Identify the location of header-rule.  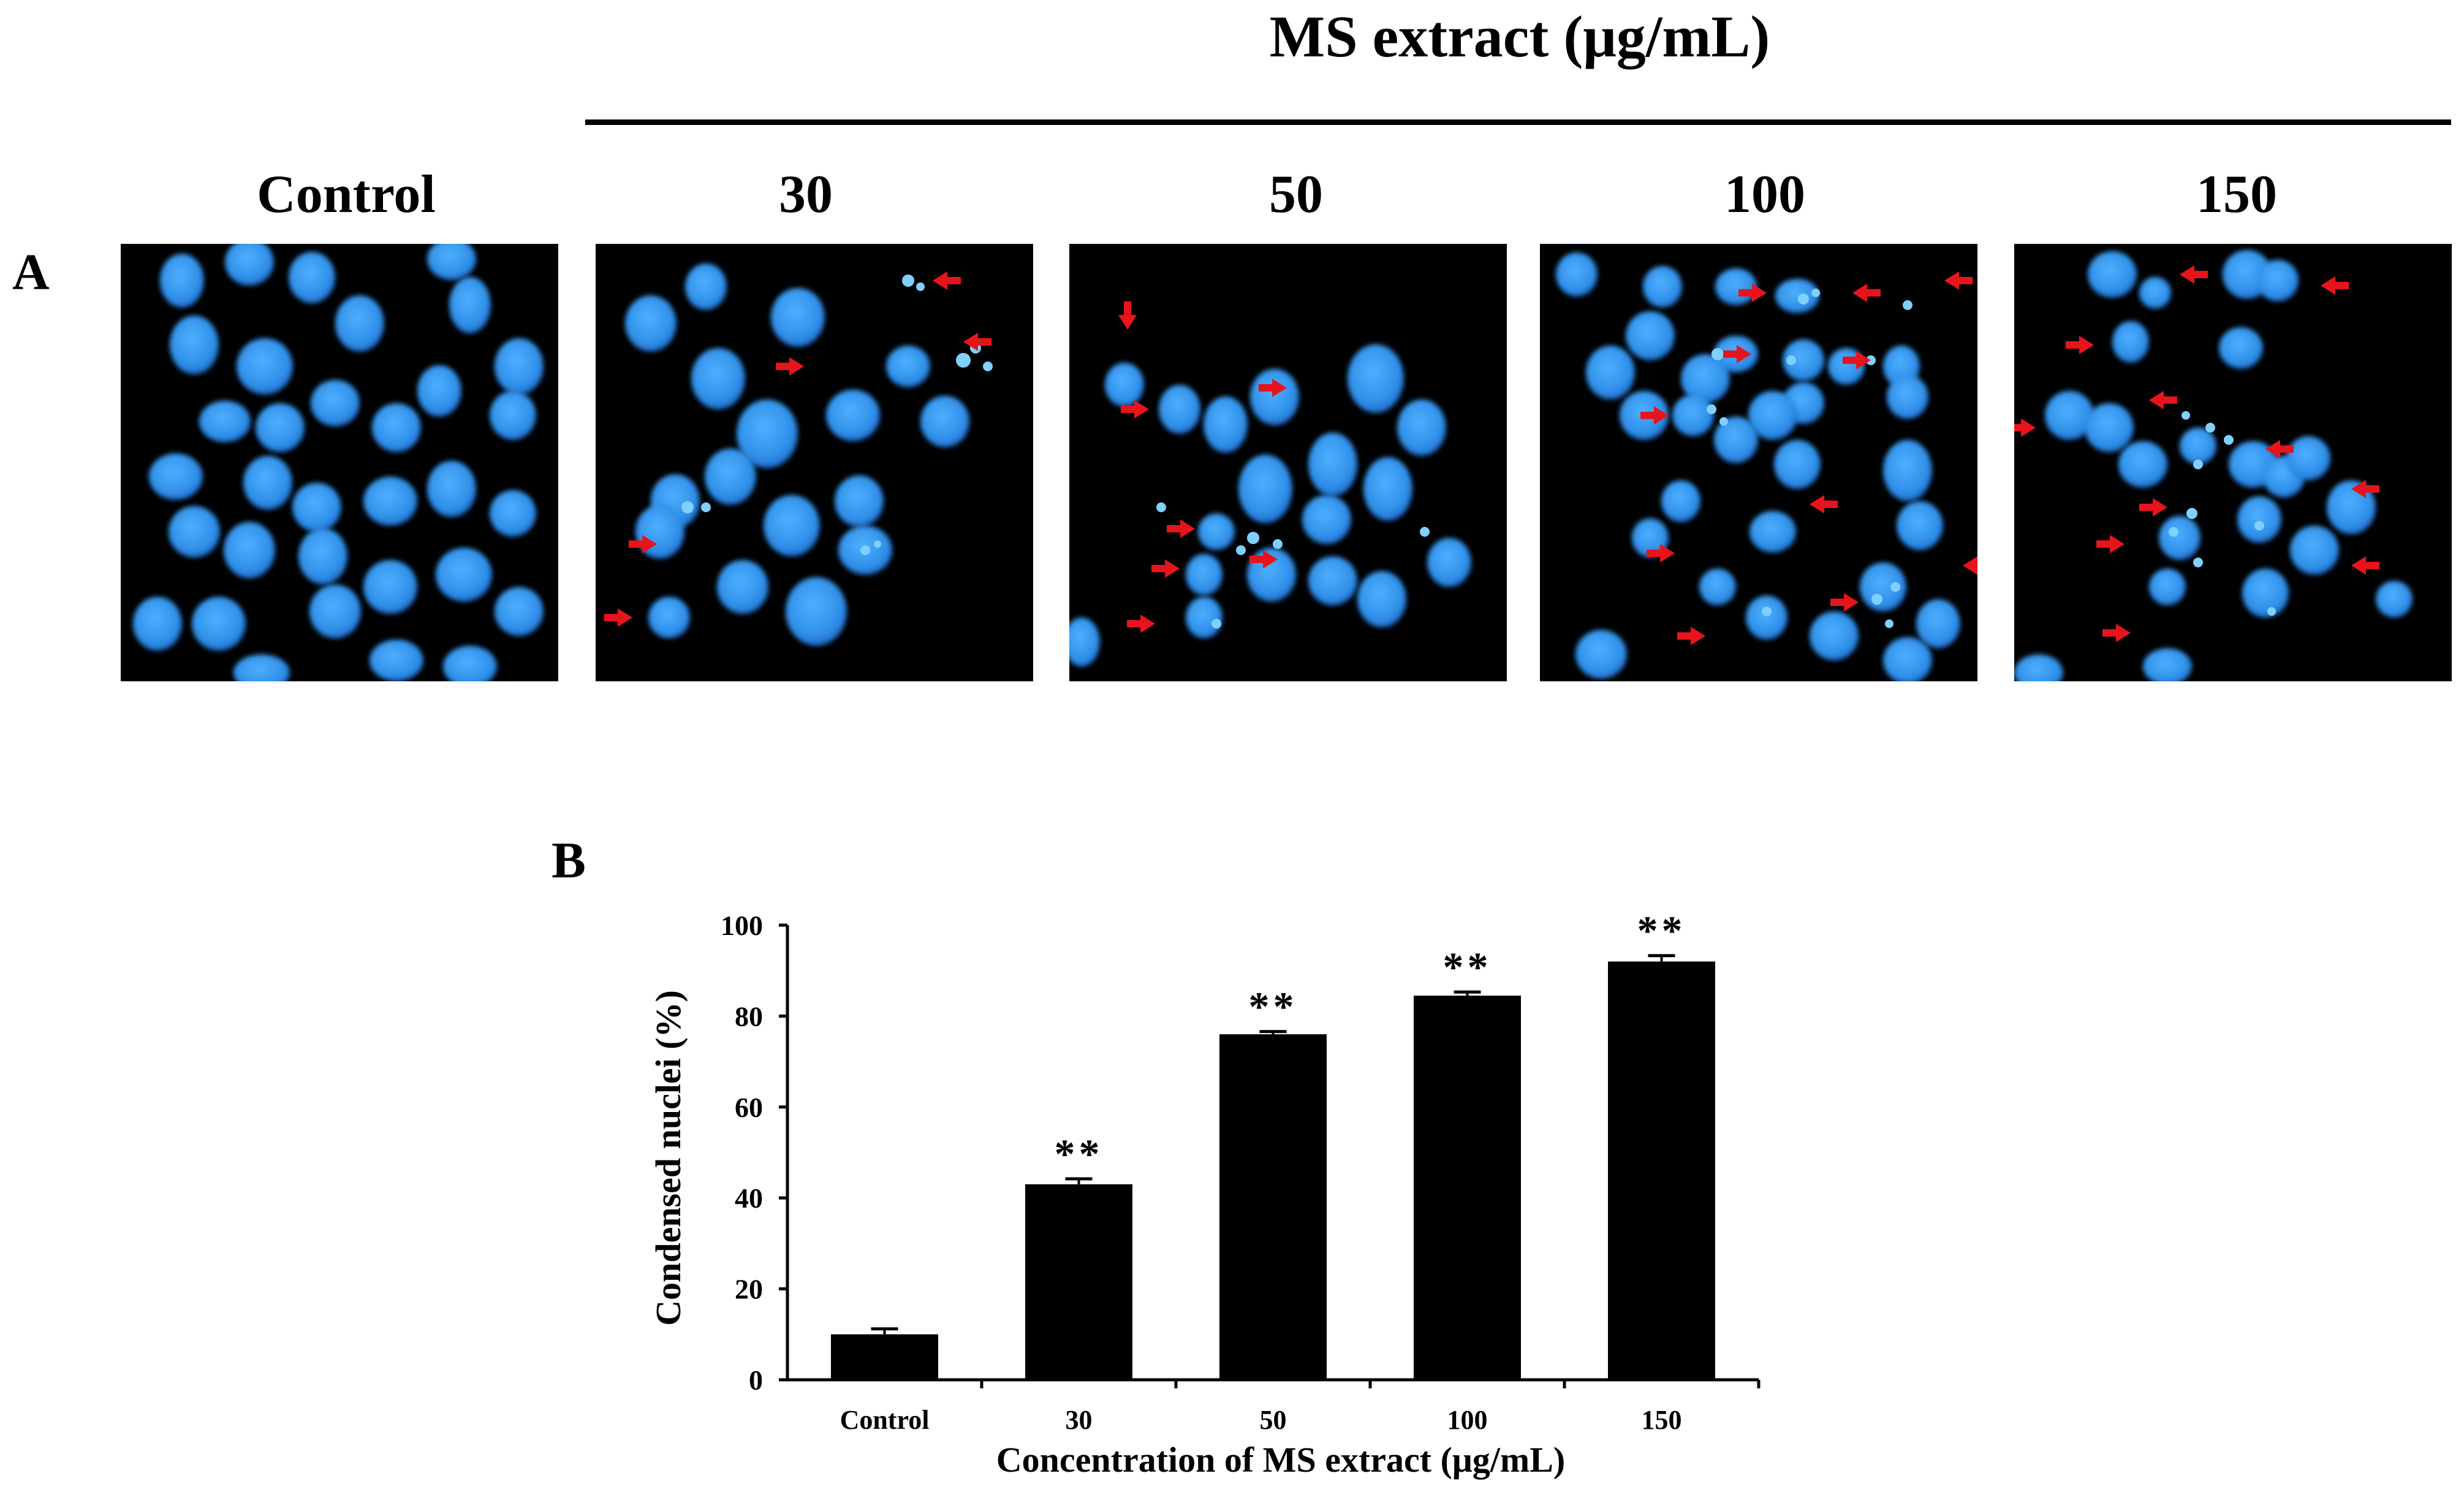
(1518, 122).